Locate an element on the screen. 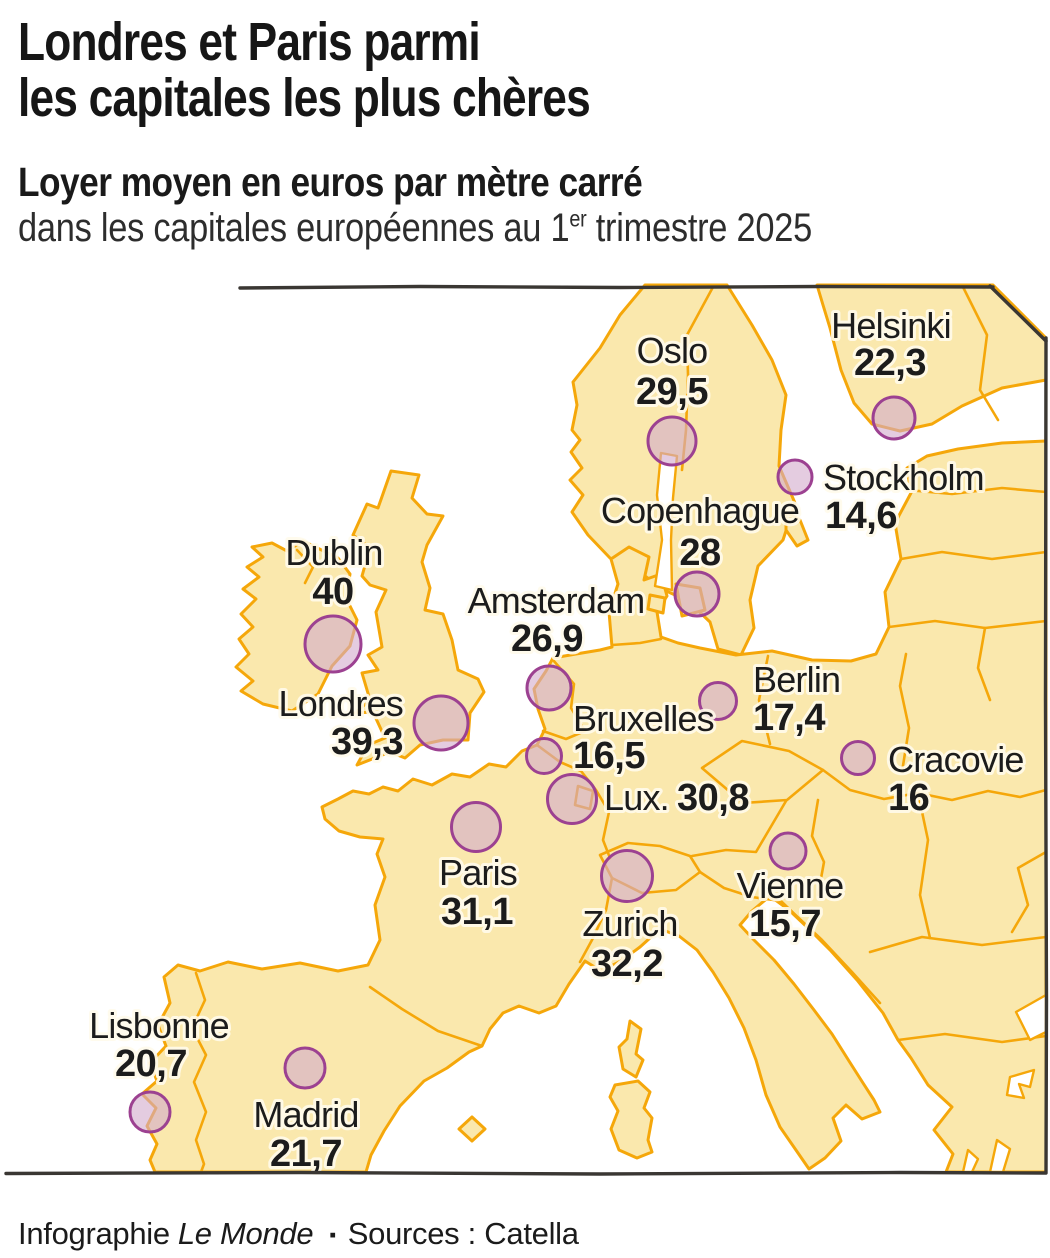  city-value-madrid: 21,7 is located at coordinates (306, 1154).